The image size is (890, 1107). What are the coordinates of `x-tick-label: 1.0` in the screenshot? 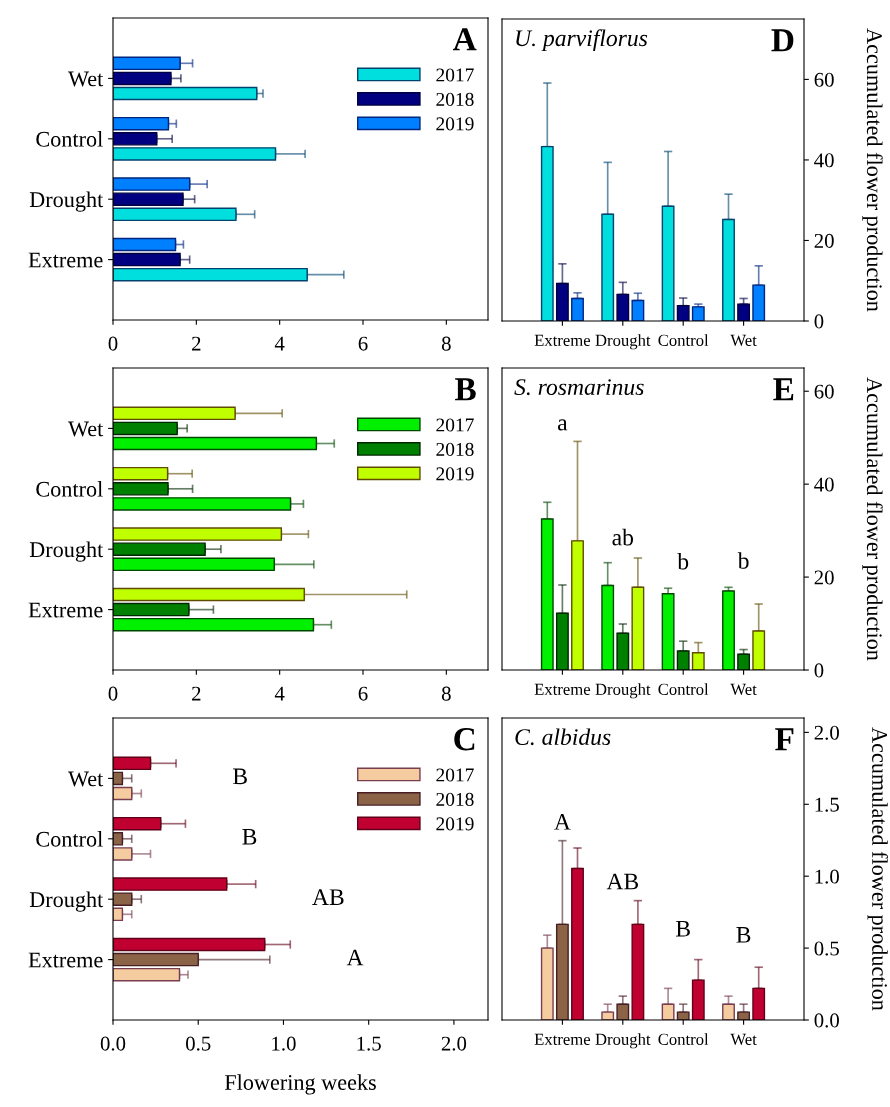 It's located at (284, 1043).